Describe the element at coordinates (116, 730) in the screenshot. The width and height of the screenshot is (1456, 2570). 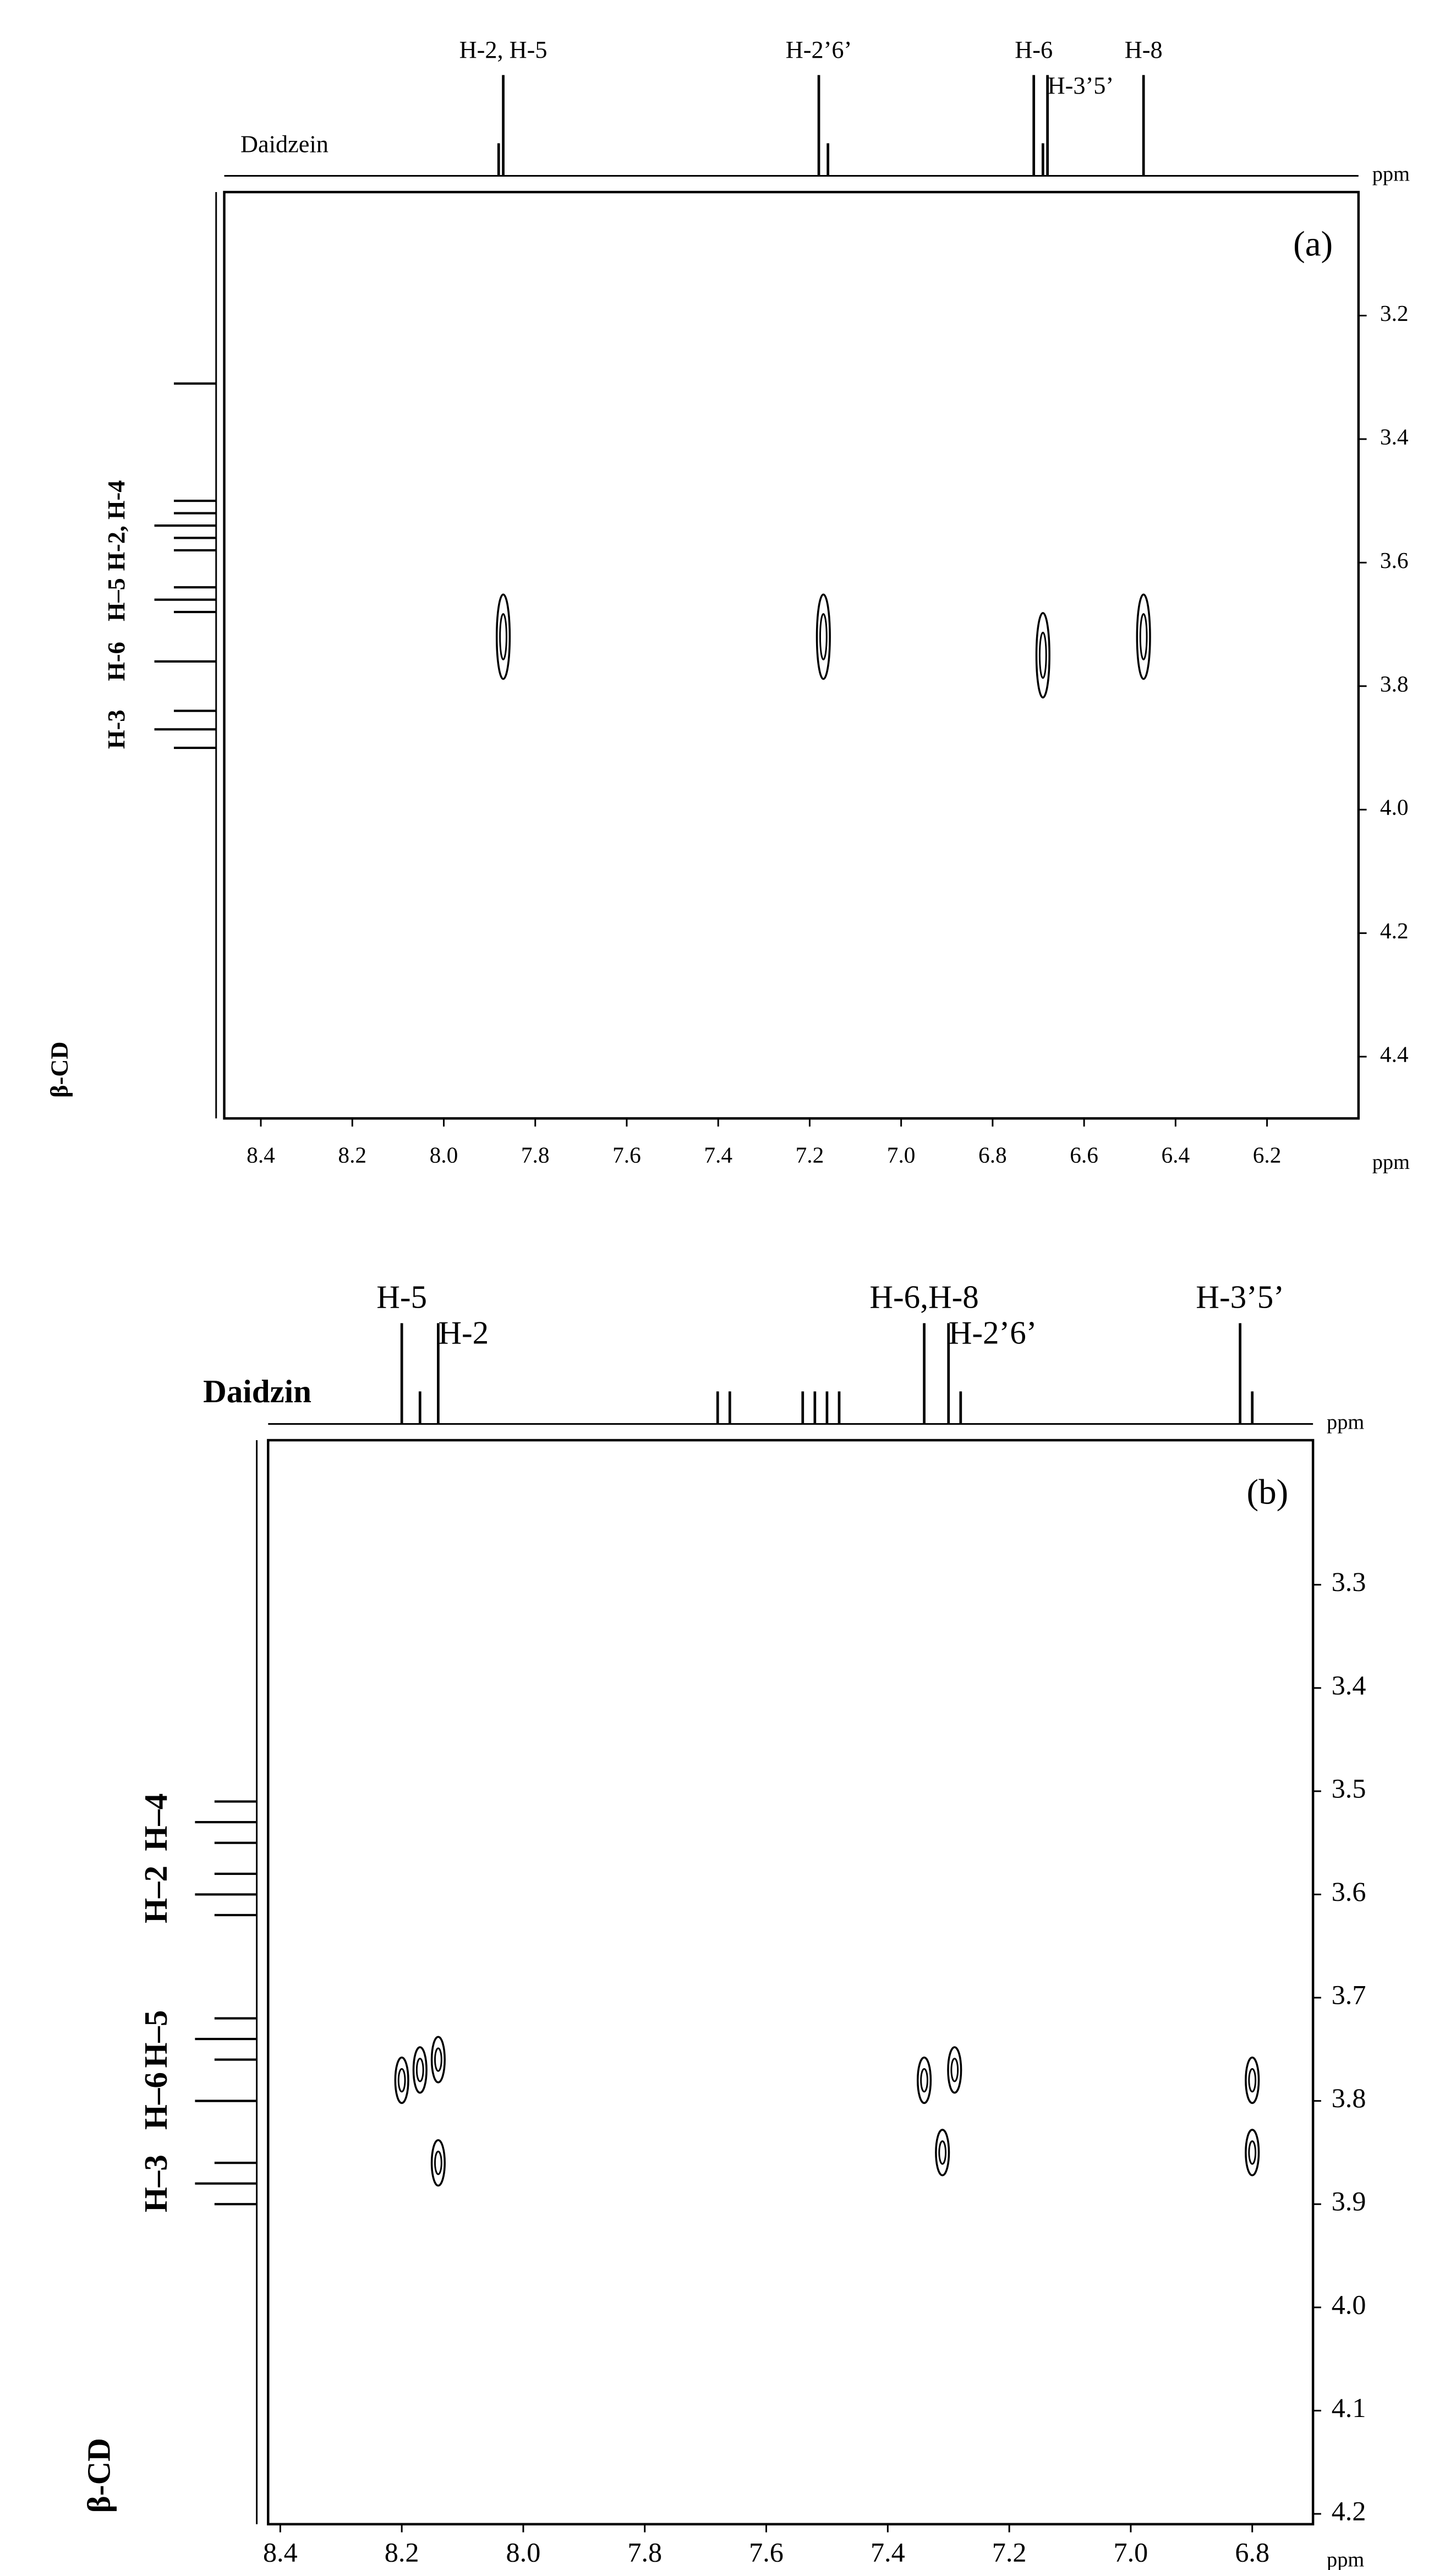
I see `side-peak-label: H-3` at that location.